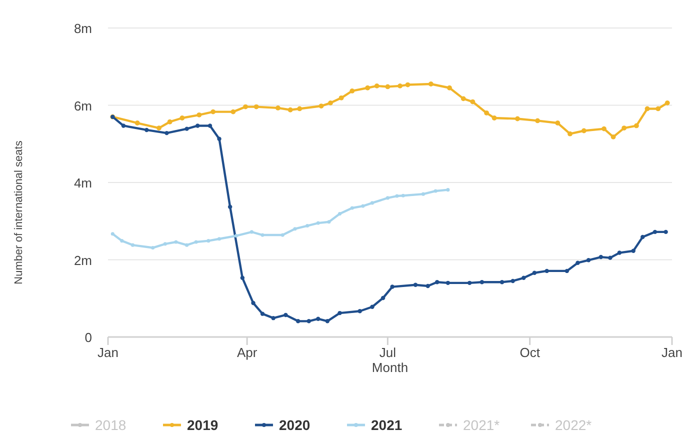  I want to click on legend-label: 2021*, so click(481, 425).